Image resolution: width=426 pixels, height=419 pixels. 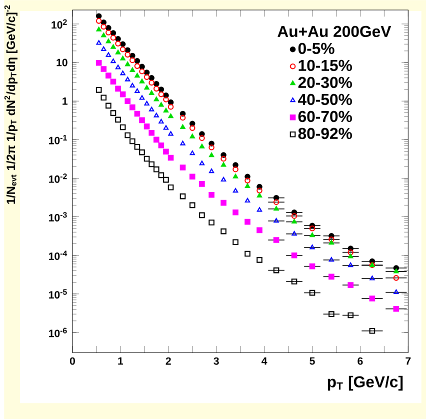 I want to click on y-tick-label: 10$^{-3}$, so click(x=58, y=217).